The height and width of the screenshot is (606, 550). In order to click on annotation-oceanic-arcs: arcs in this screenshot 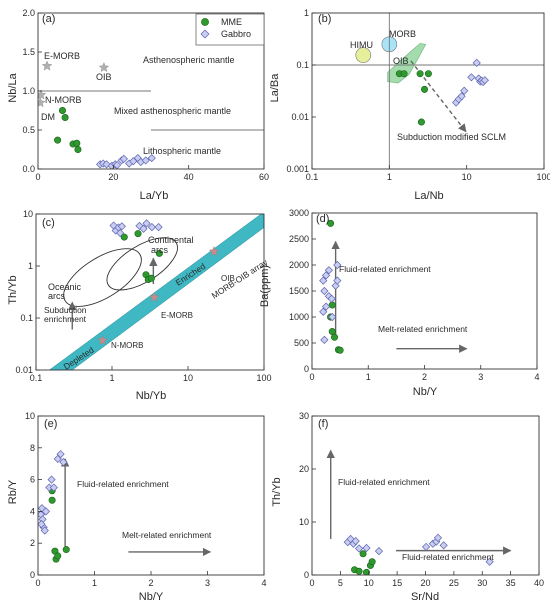, I will do `click(57, 296)`.